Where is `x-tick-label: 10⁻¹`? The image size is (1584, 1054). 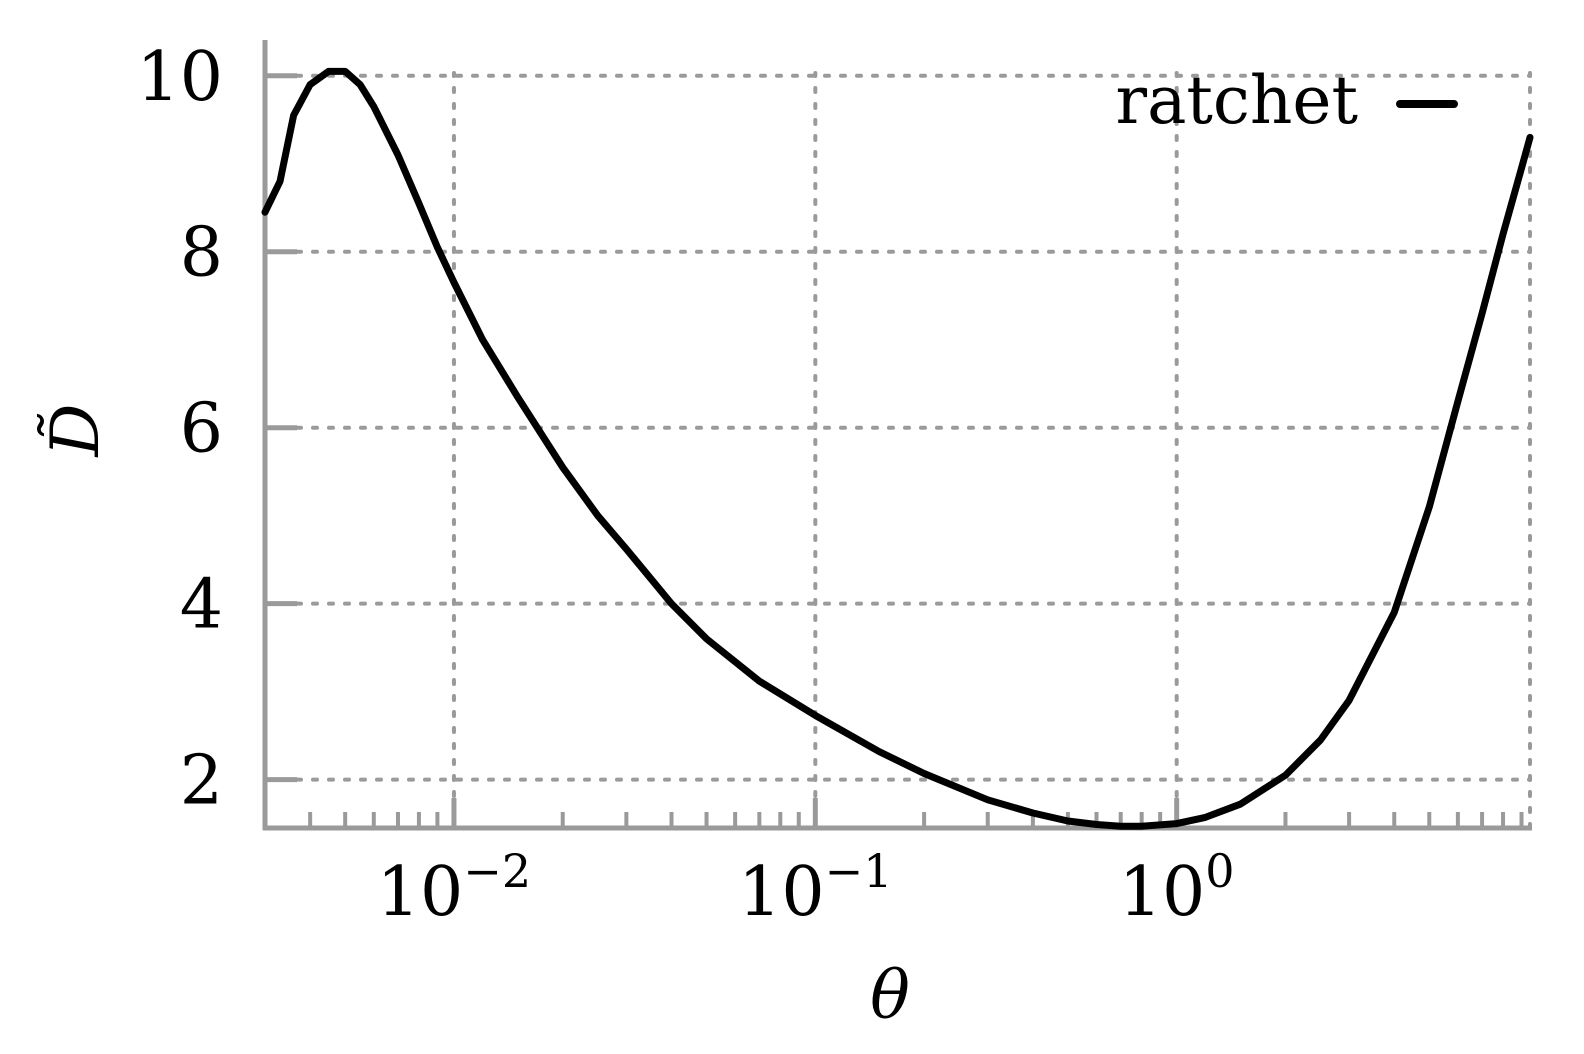
x-tick-label: 10⁻¹ is located at coordinates (815, 888).